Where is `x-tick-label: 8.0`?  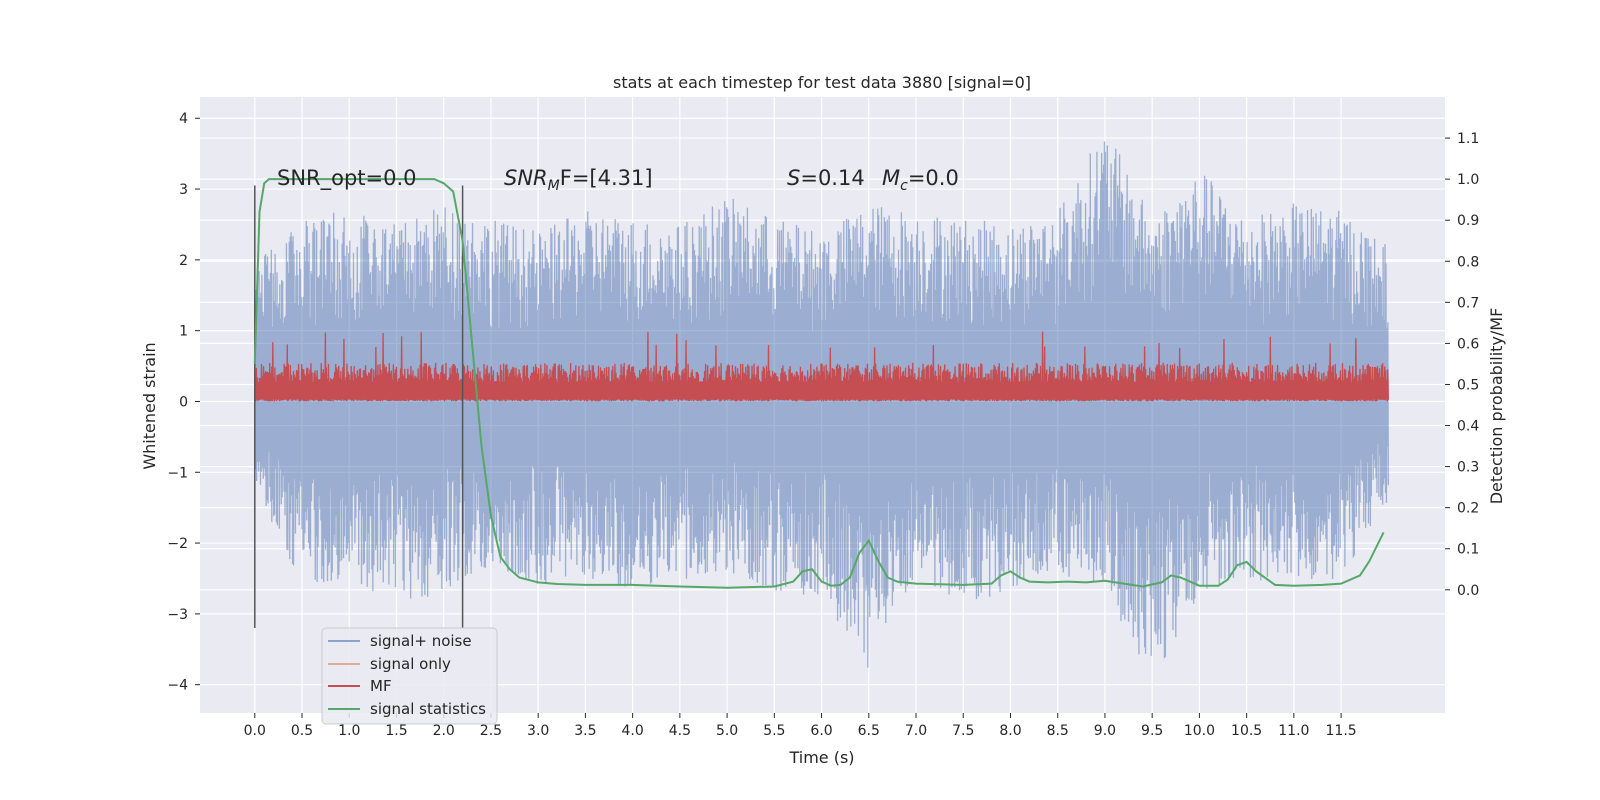
x-tick-label: 8.0 is located at coordinates (1010, 731).